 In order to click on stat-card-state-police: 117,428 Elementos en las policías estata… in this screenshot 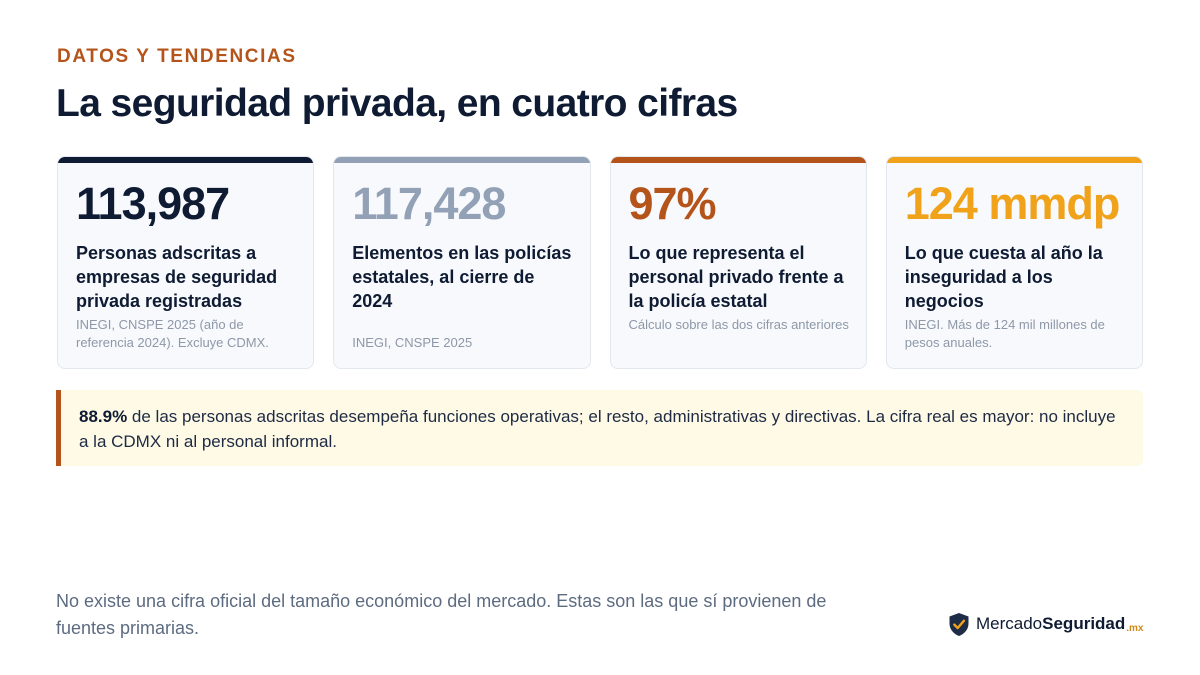, I will do `click(462, 262)`.